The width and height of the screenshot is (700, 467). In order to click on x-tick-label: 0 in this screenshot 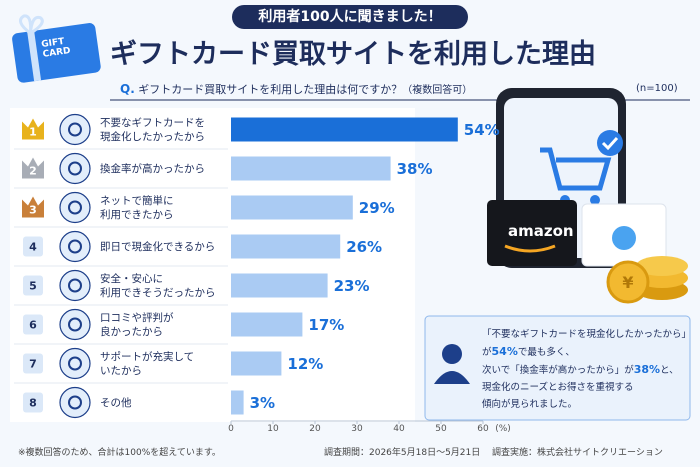, I will do `click(231, 429)`.